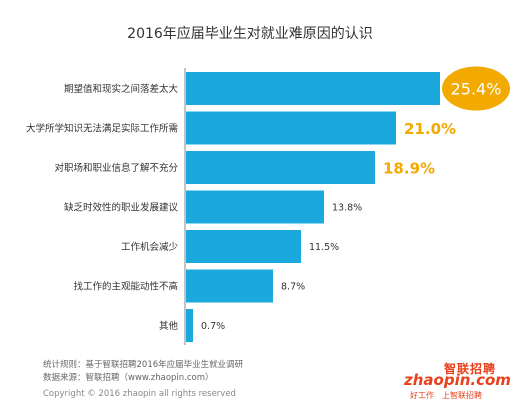  Describe the element at coordinates (409, 169) in the screenshot. I see `value-label-2: 18.9%` at that location.